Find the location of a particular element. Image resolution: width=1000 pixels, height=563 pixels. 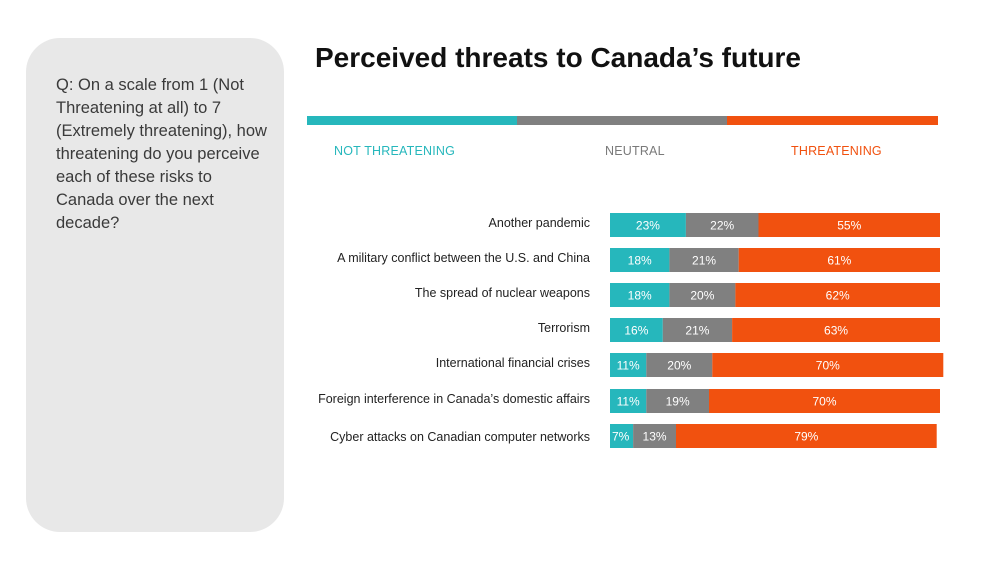

bar-value-label: 23% is located at coordinates (648, 226).